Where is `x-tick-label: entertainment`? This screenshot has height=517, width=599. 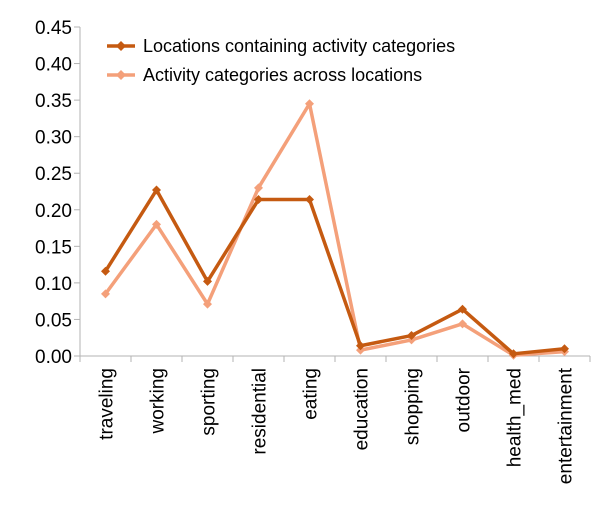
x-tick-label: entertainment is located at coordinates (566, 425).